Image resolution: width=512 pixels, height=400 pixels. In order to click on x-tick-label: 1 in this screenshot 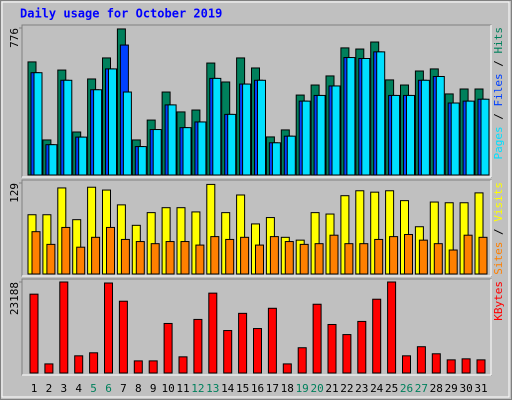, I will do `click(34, 388)`.